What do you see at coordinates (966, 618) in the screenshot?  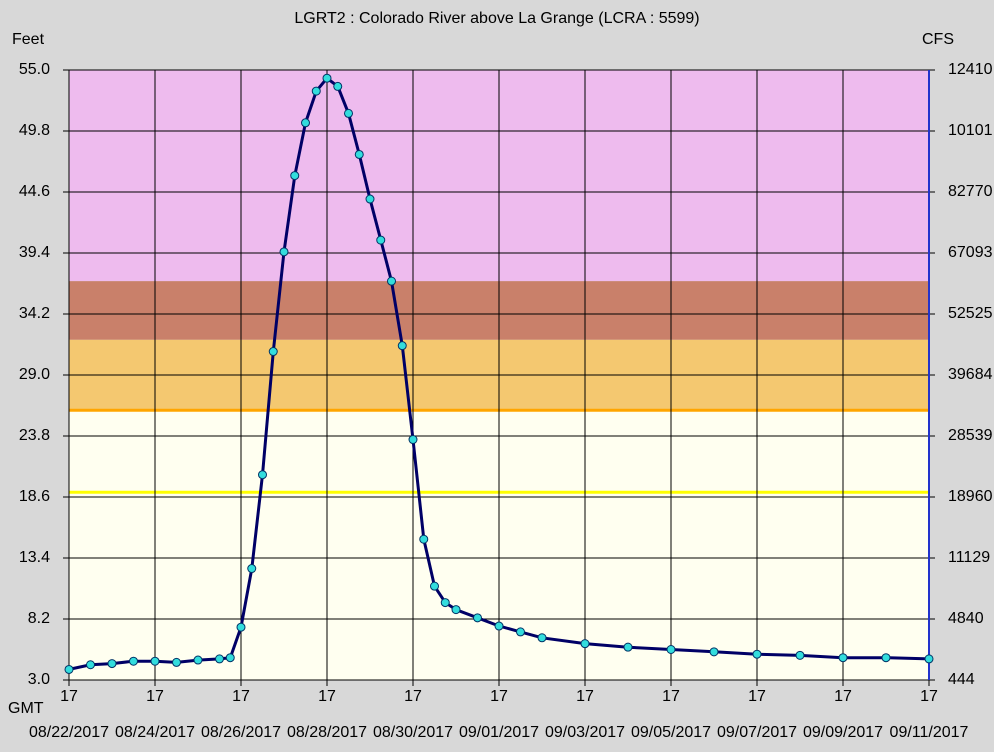 I see `y2-tick-label: 4840` at bounding box center [966, 618].